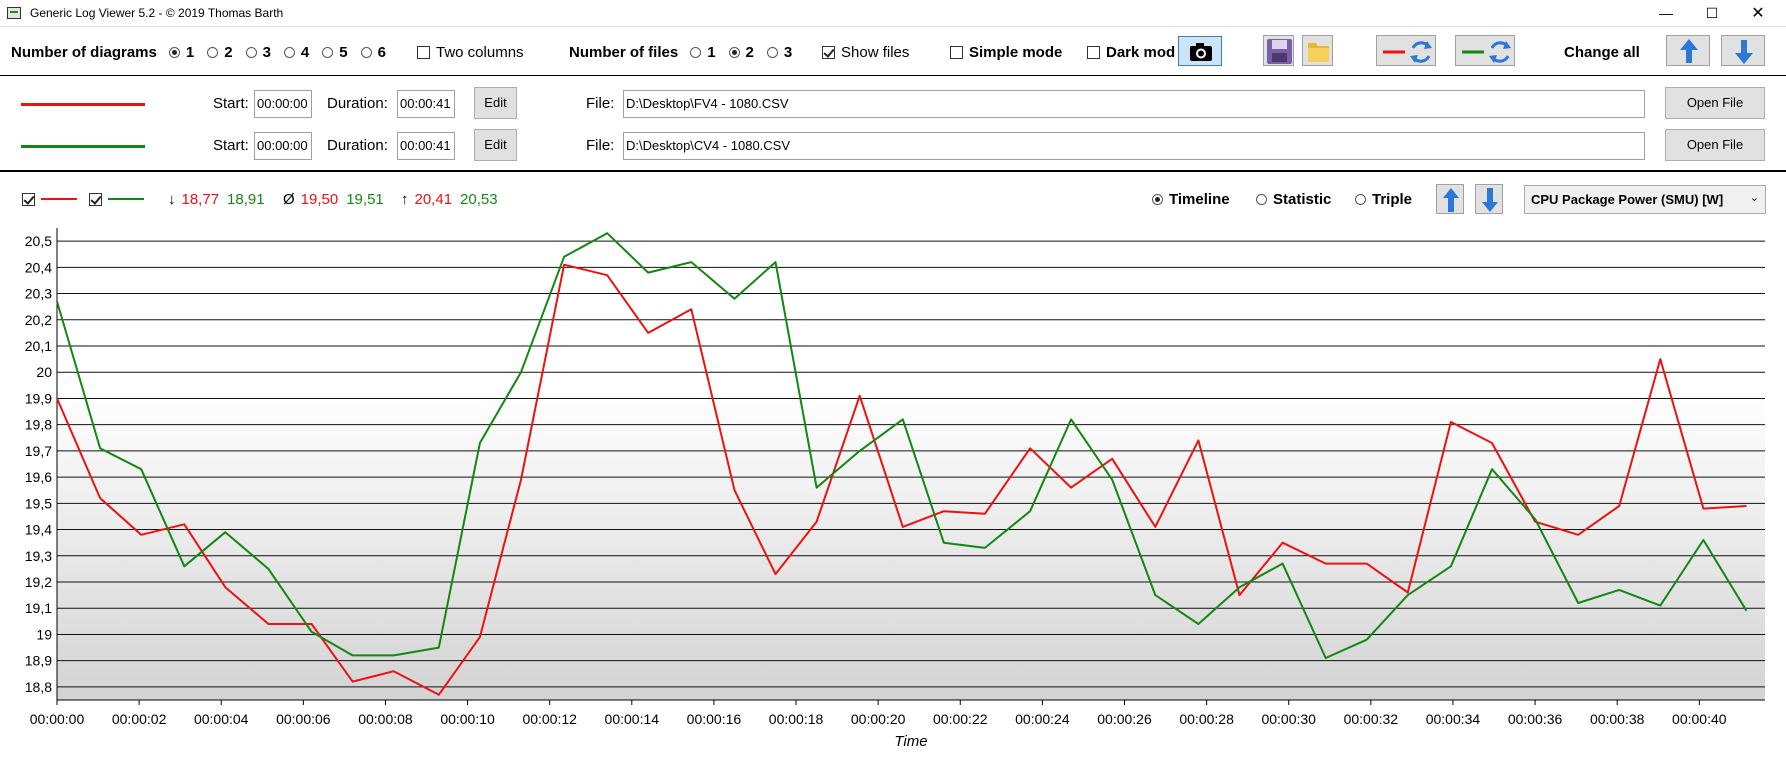  What do you see at coordinates (1134, 104) in the screenshot?
I see `file-path-input: D:\Desktop\FV4 - 1080.CSV` at bounding box center [1134, 104].